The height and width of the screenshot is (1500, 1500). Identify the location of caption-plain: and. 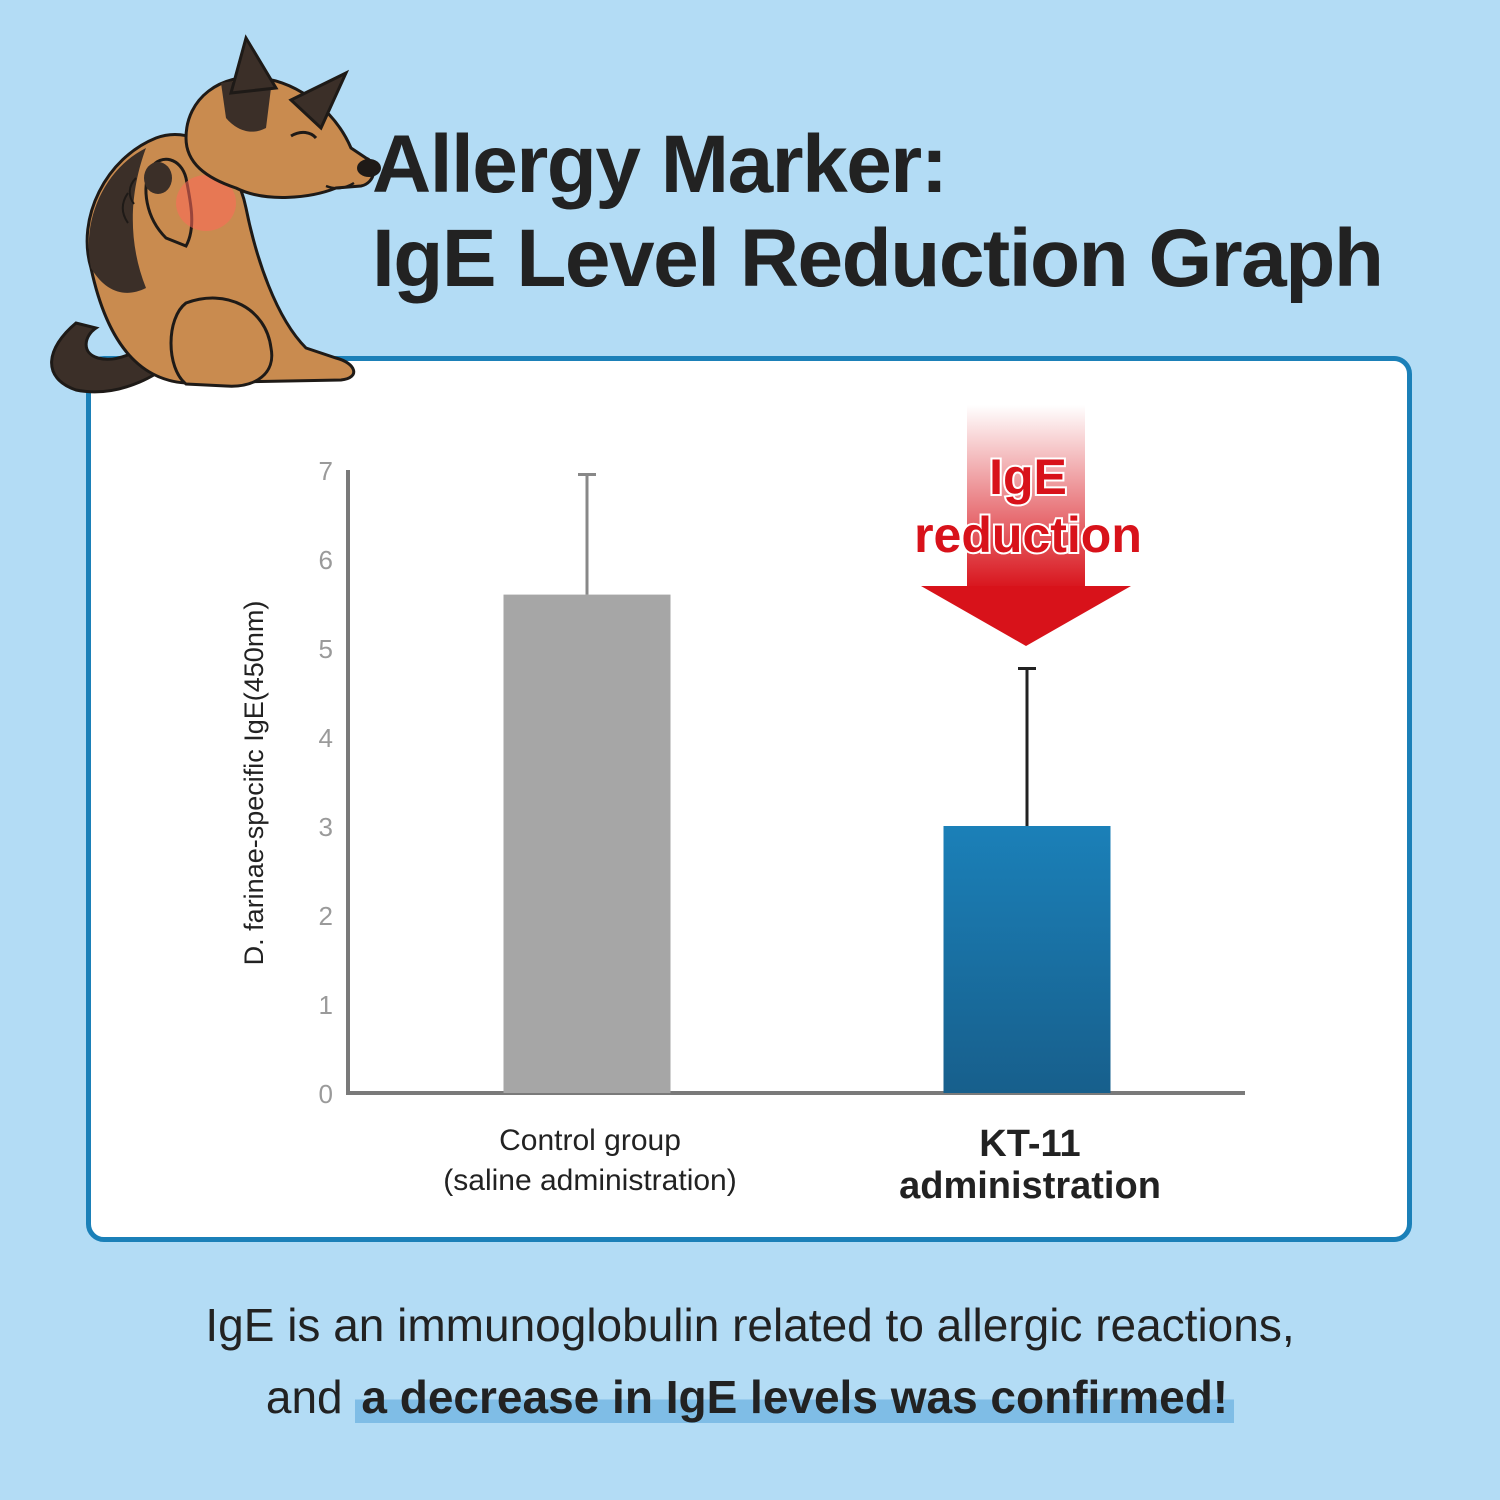
(304, 1397).